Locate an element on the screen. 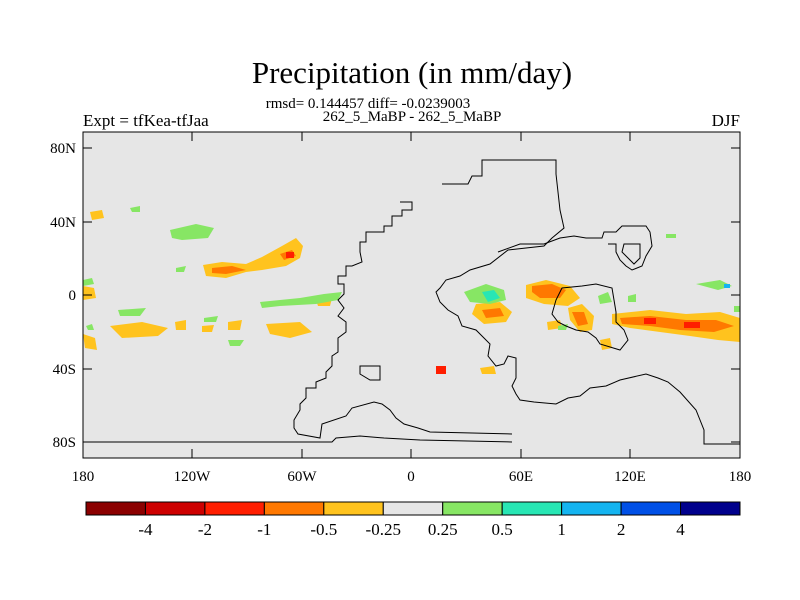 The image size is (800, 600). patch-sw-edge is located at coordinates (90, 342).